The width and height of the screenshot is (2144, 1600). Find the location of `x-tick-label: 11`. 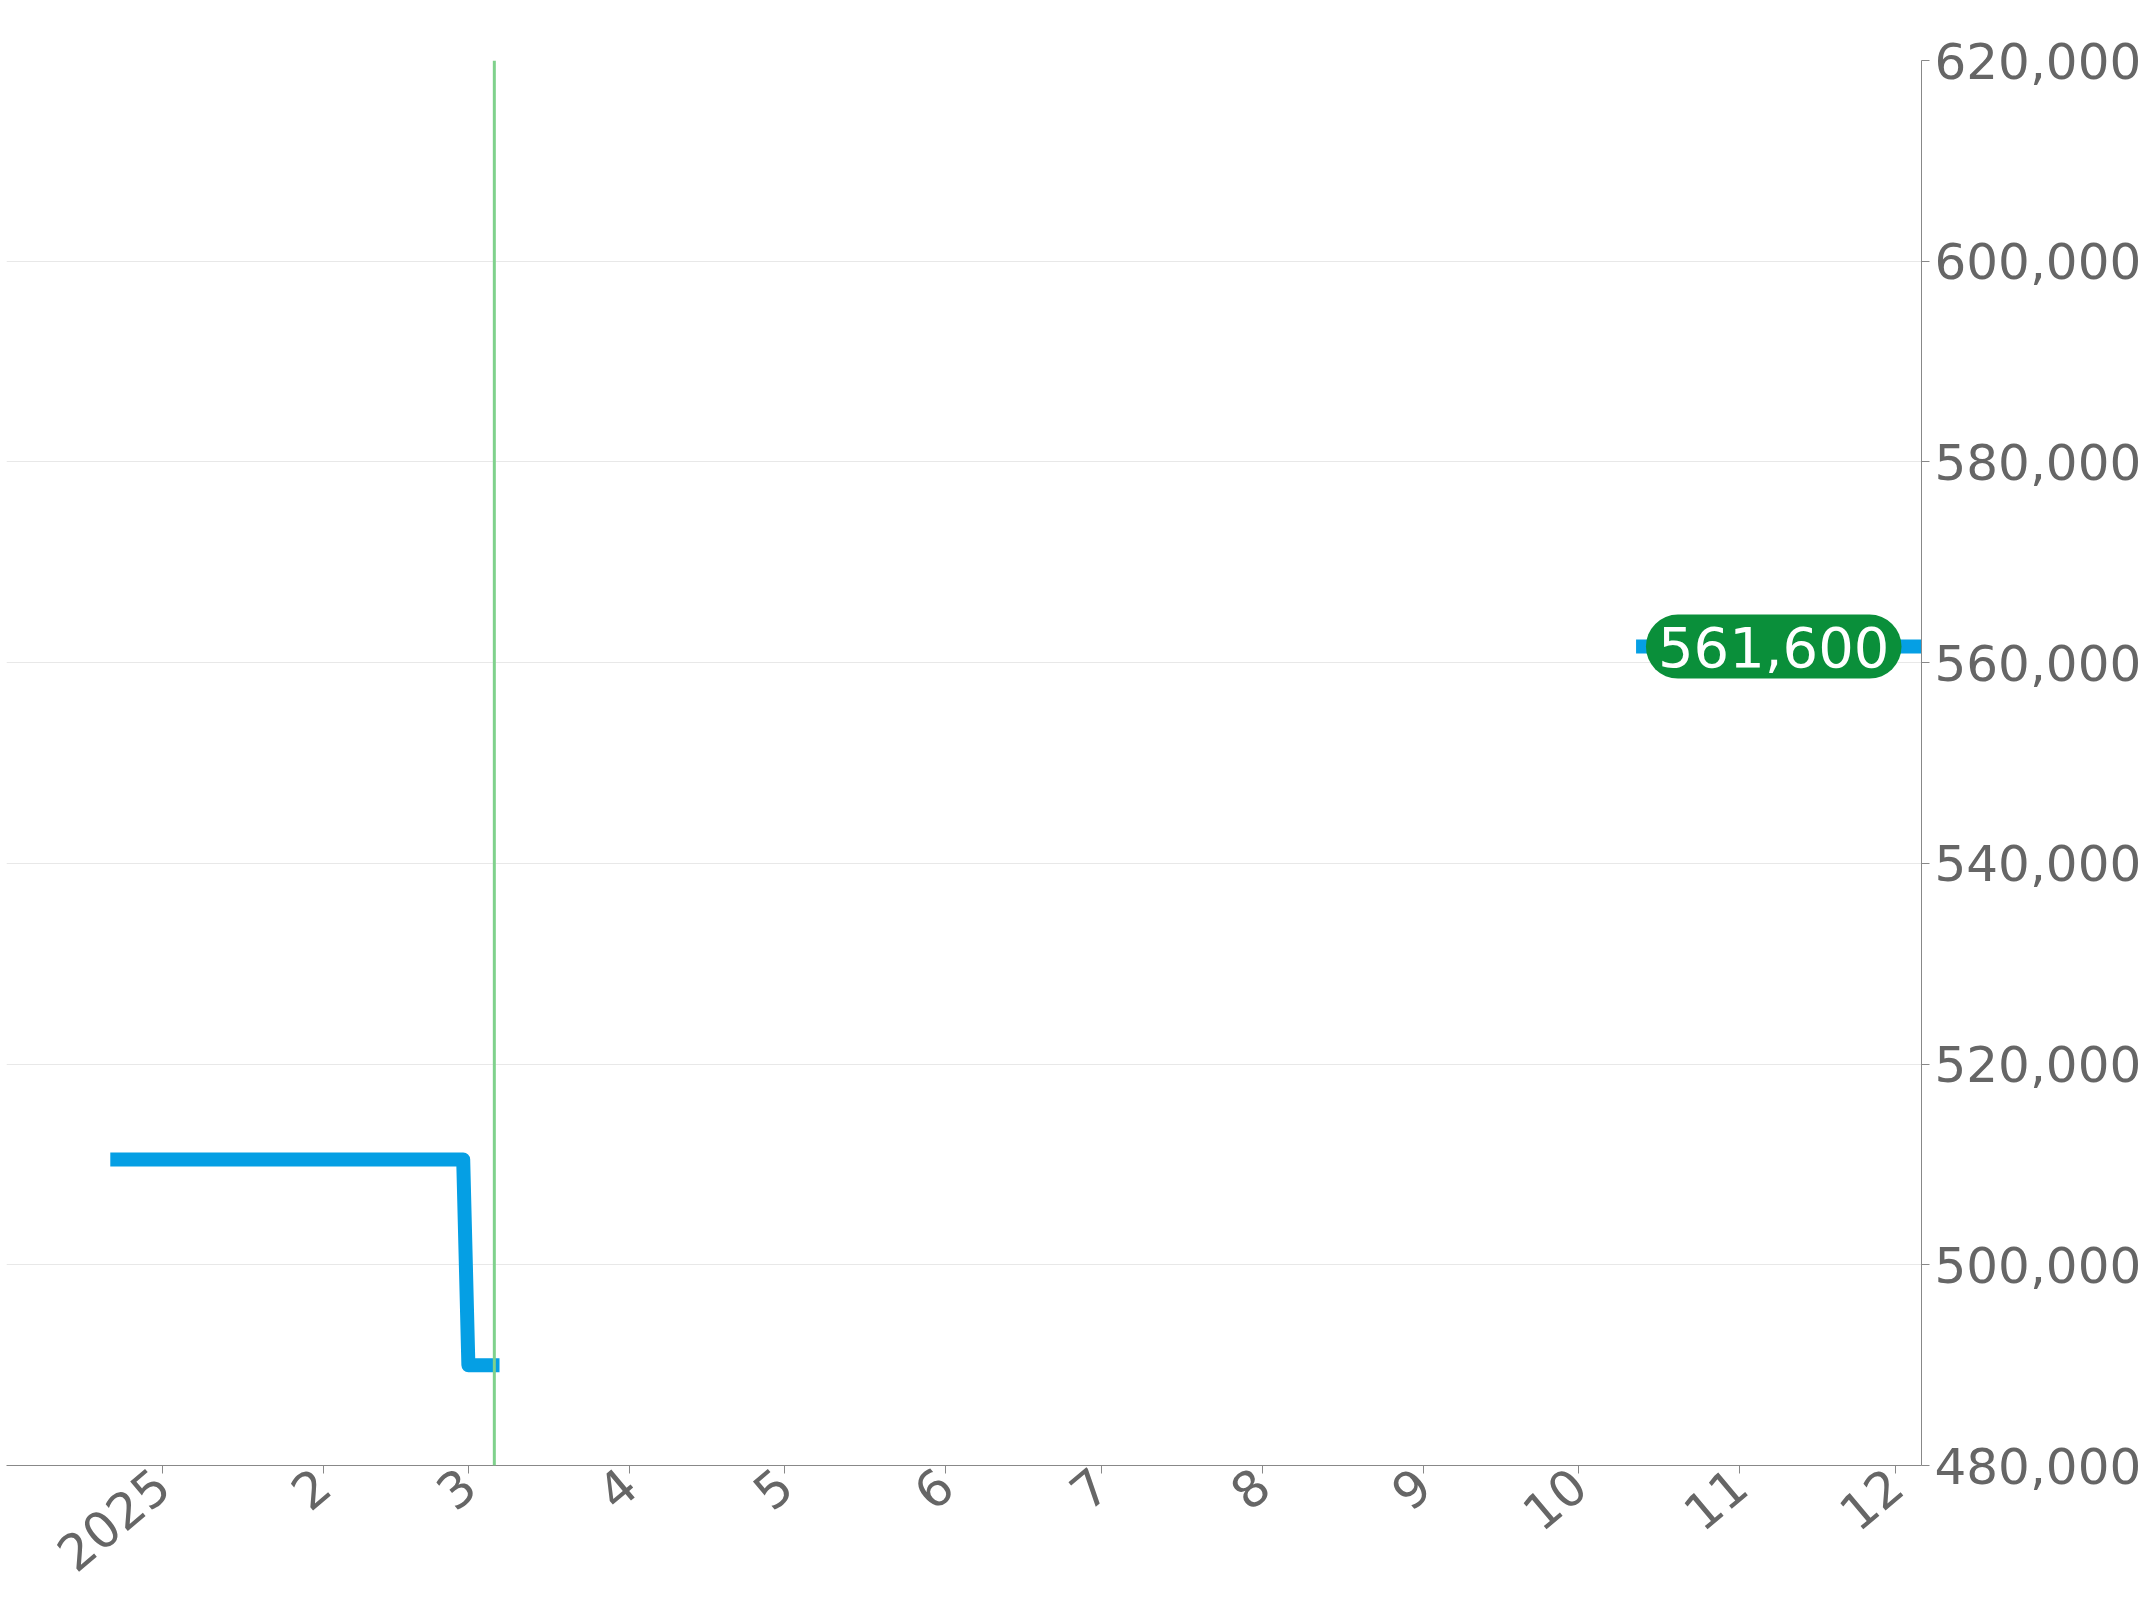

x-tick-label: 11 is located at coordinates (1716, 1500).